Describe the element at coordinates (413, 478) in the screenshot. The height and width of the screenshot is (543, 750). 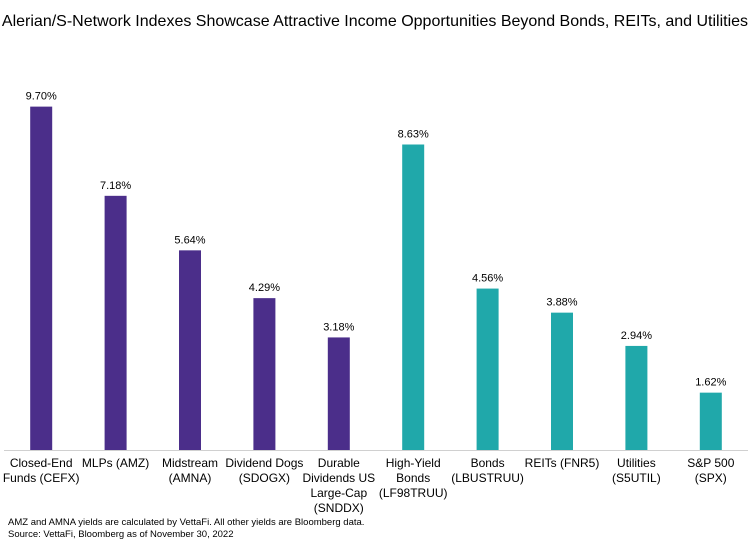
I see `category-label: High-Yield Bonds (LF98TRUU)` at that location.